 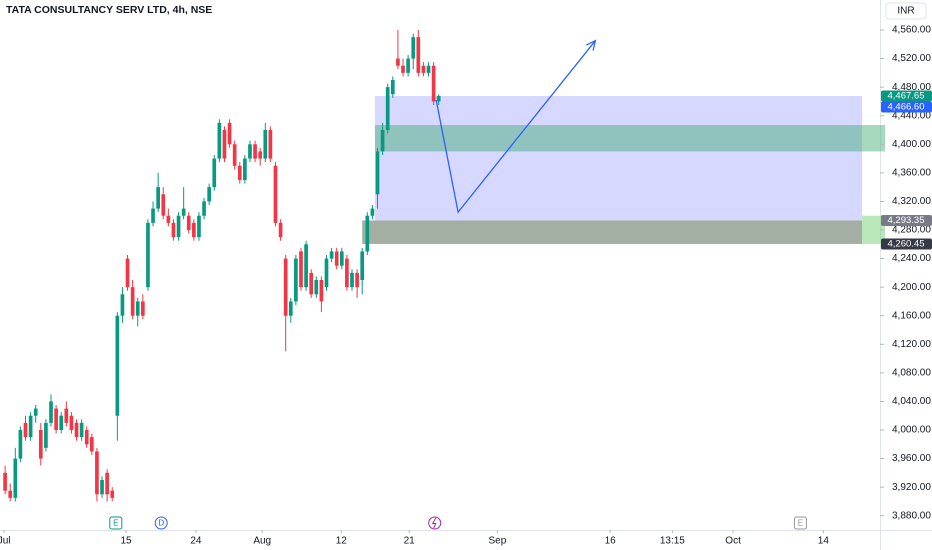 I want to click on currency-box, so click(x=906, y=11).